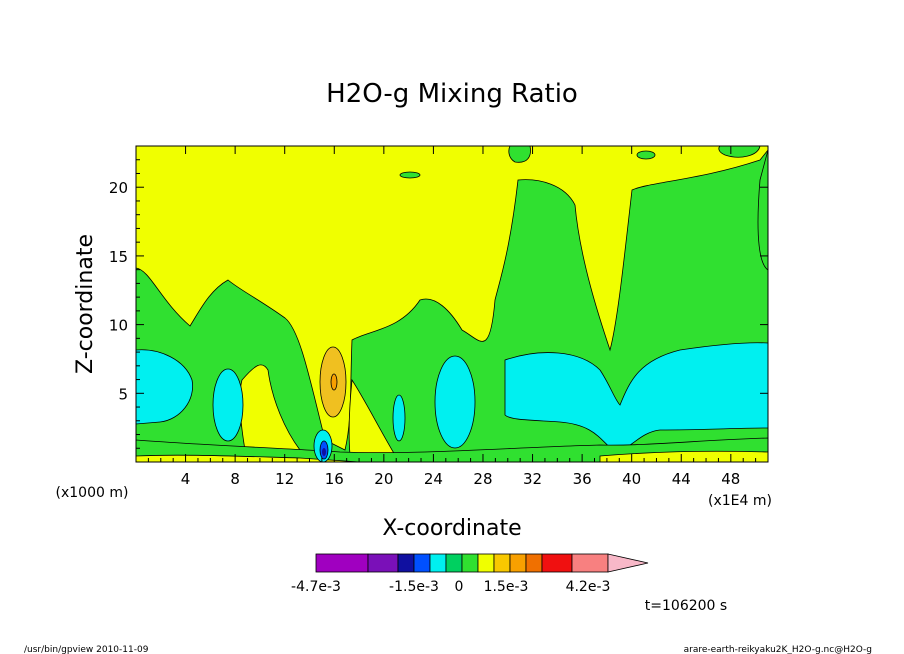  I want to click on field-green-blob-top, so click(519, 154).